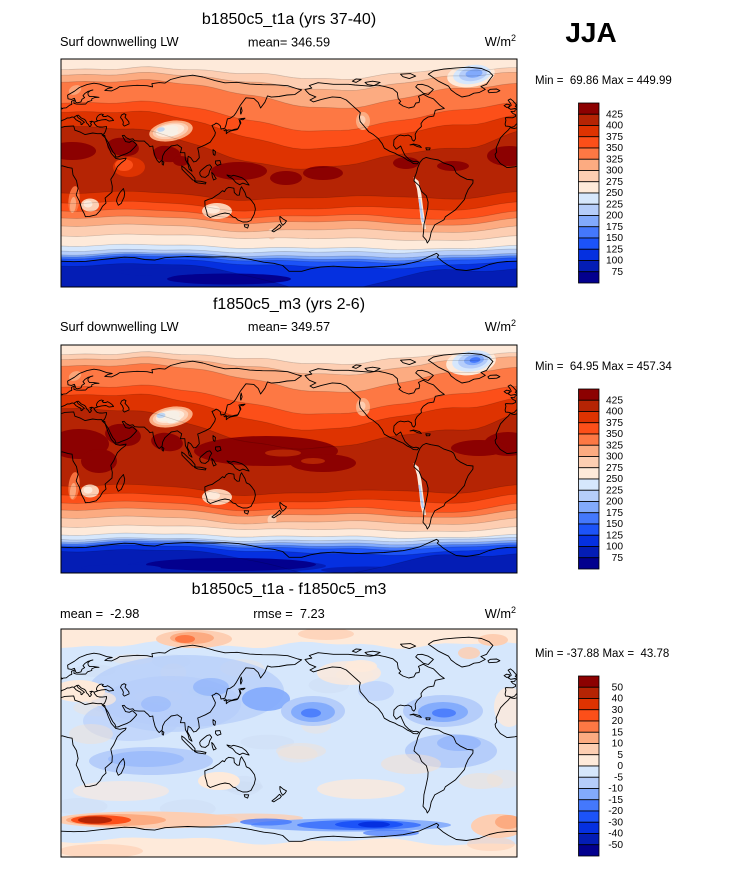  I want to click on svg-text: -15, so click(615, 800).